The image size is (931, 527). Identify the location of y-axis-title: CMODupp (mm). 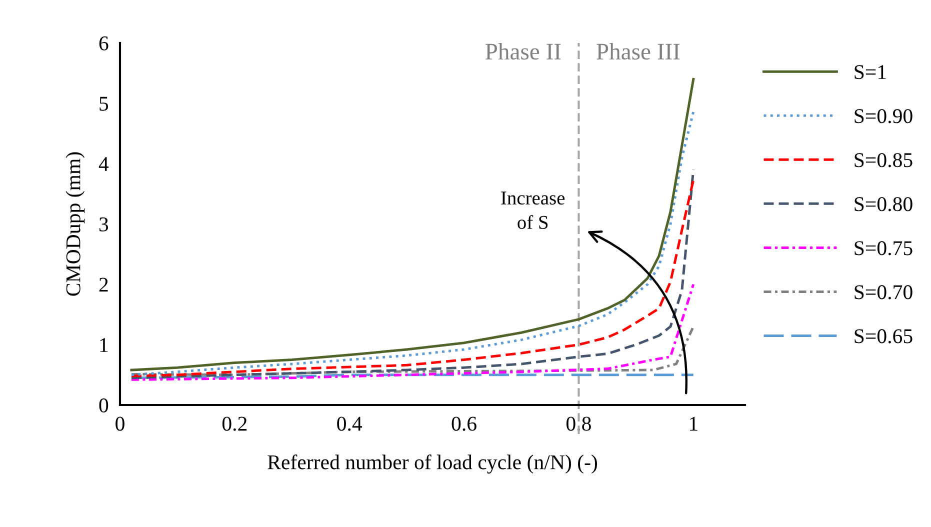
(75, 224).